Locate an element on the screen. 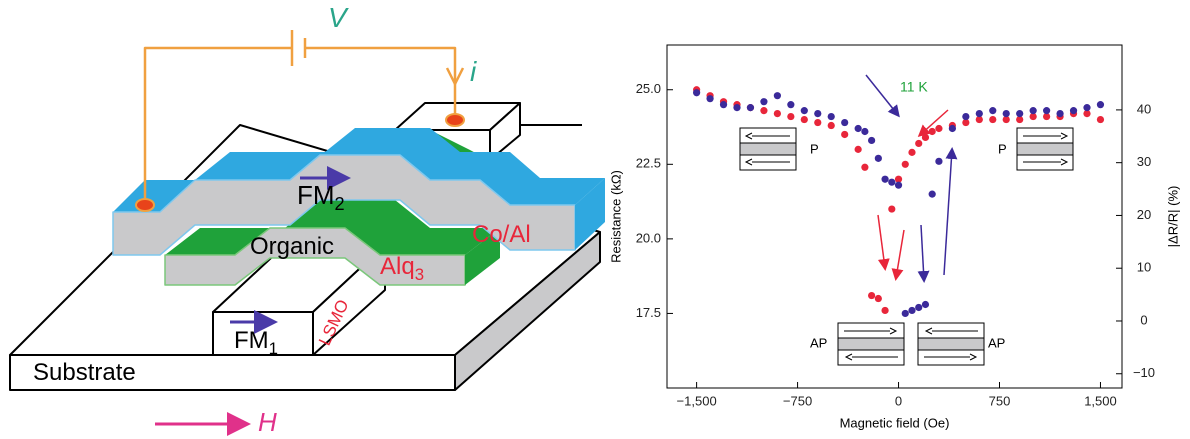 This screenshot has width=1190, height=439. y-tick-label: 25.0 is located at coordinates (648, 88).